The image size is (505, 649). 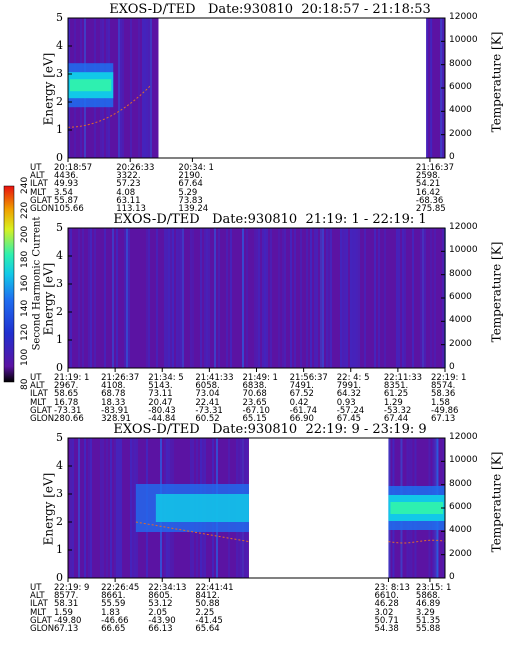 I want to click on panel-2-rtick-label: 6000, so click(x=460, y=297).